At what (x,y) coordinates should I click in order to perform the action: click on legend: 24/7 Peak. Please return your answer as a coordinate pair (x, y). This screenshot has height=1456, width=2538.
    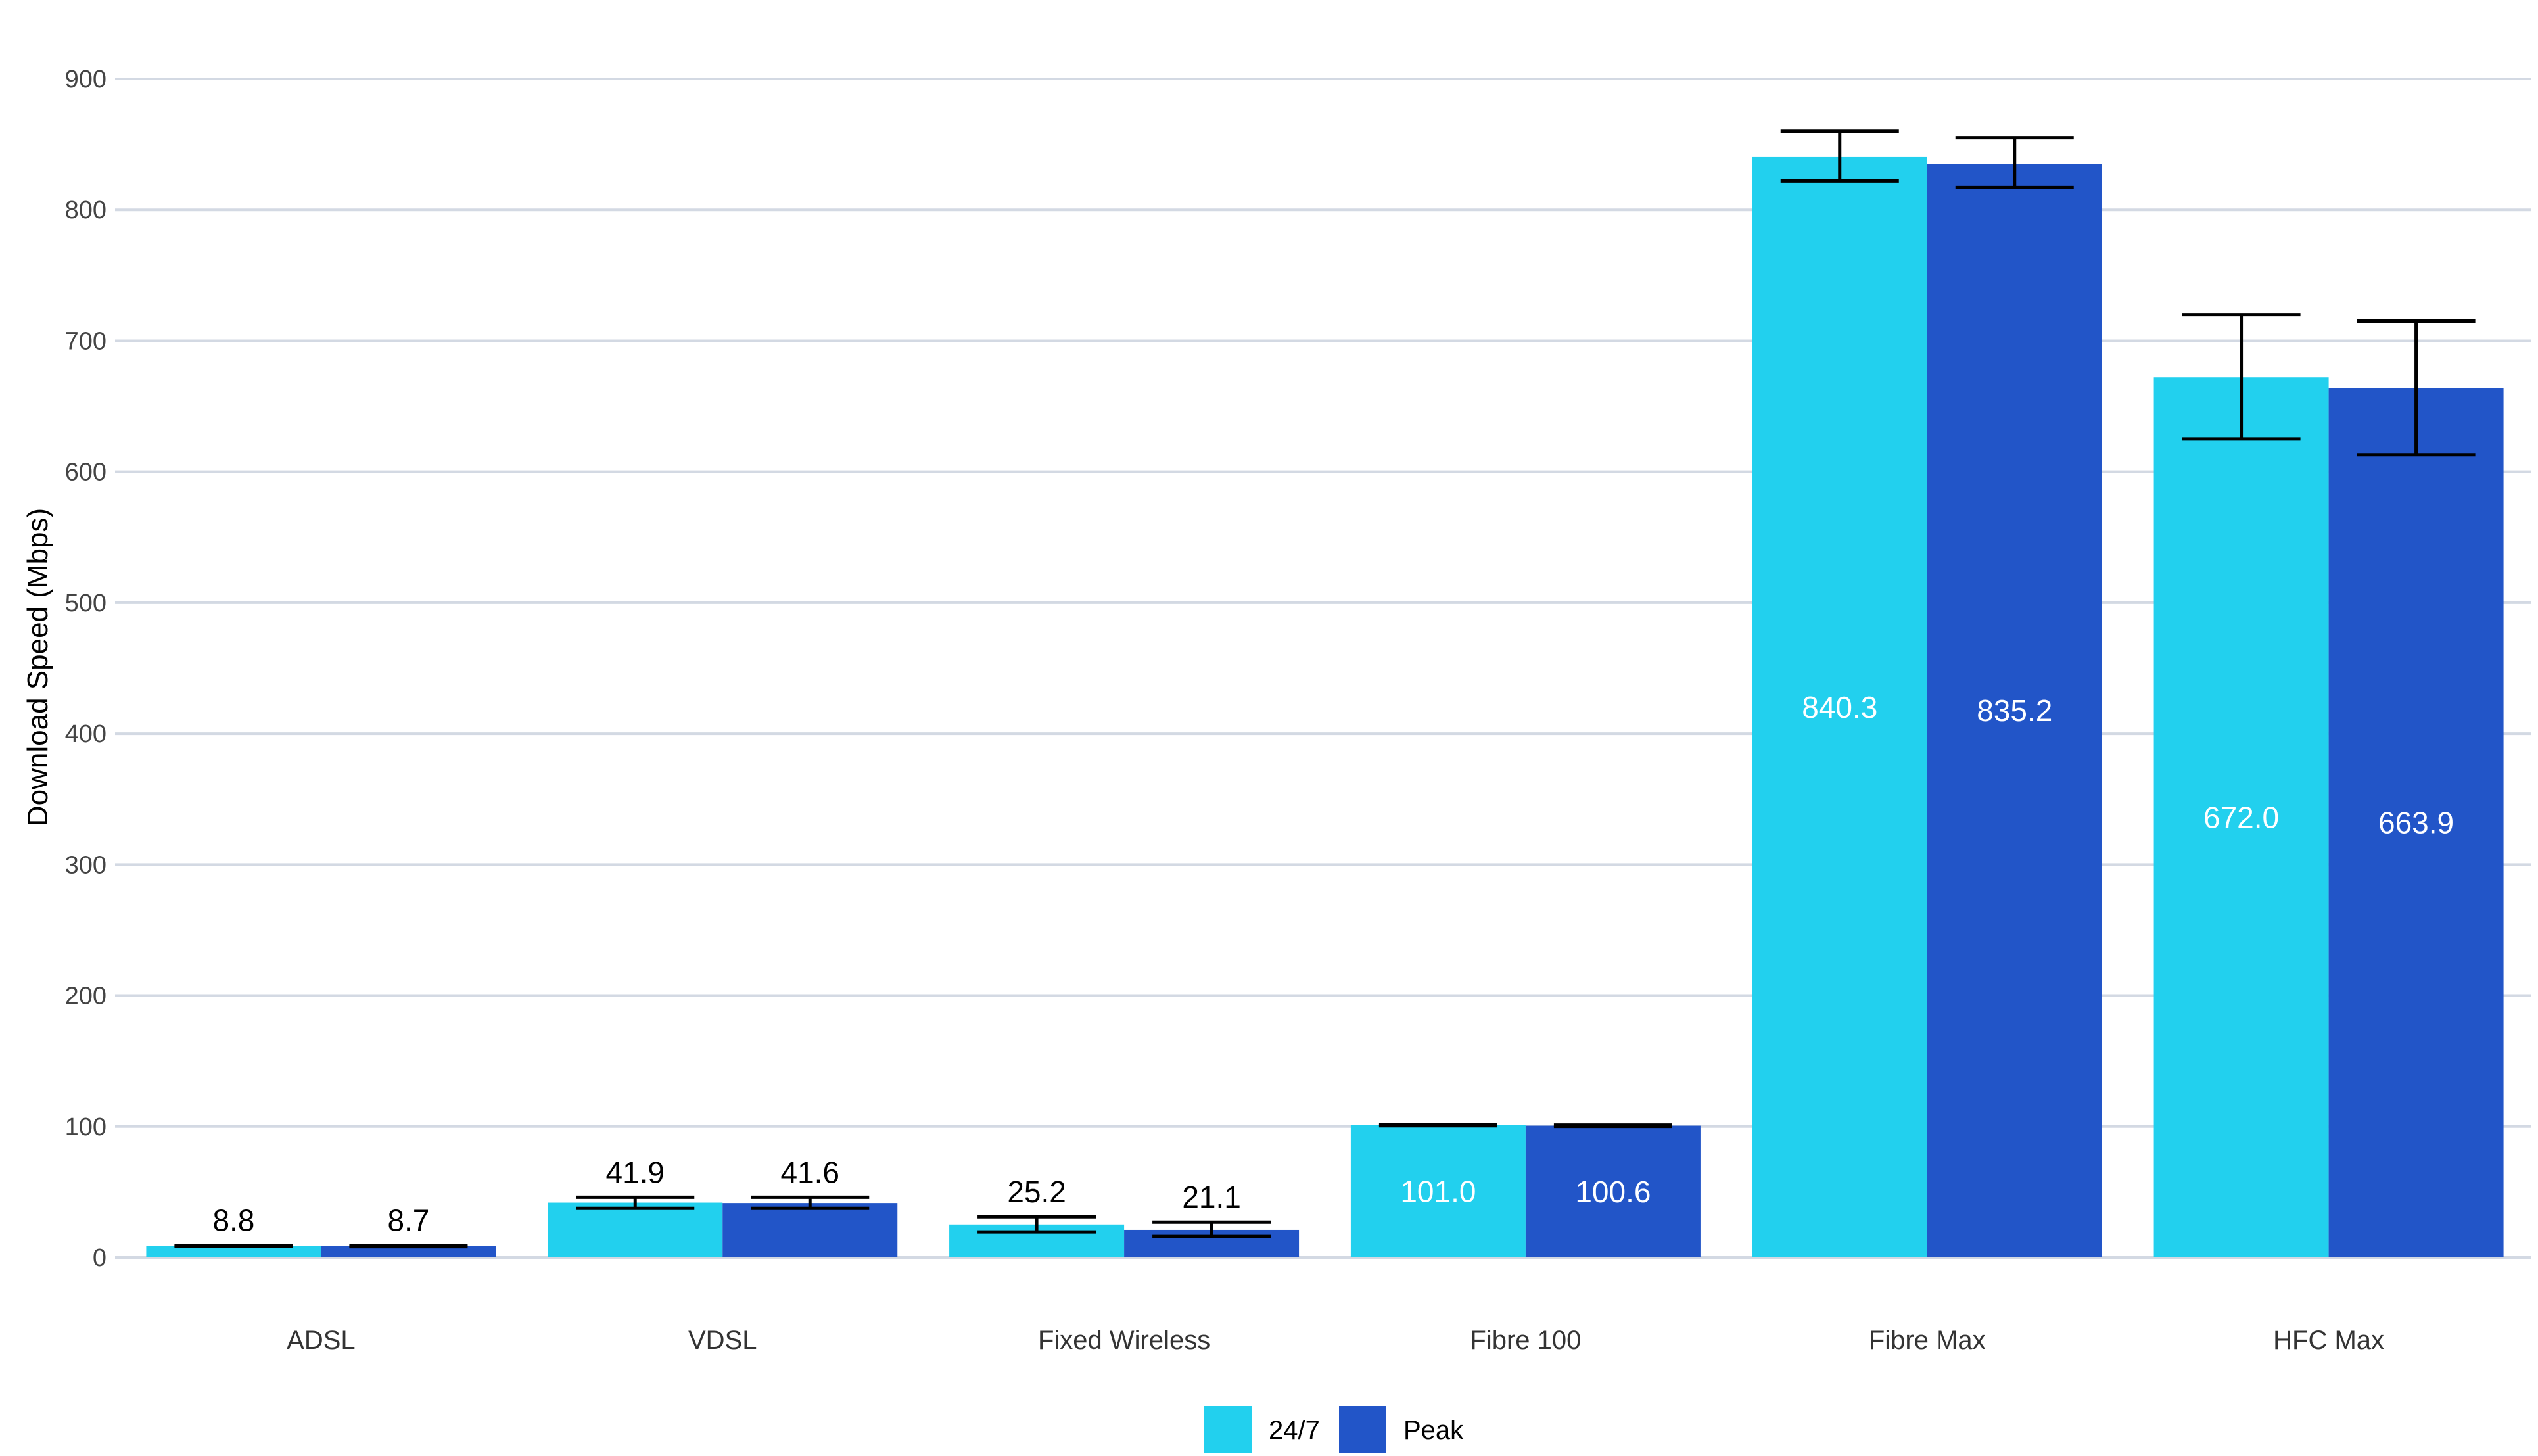
    Looking at the image, I should click on (1334, 1429).